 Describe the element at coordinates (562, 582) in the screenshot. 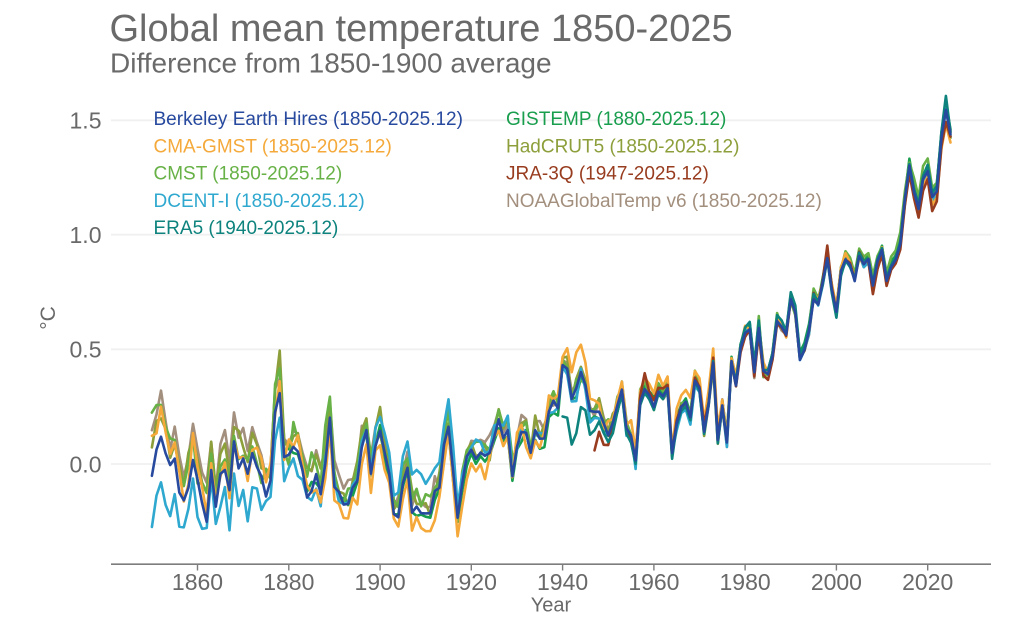

I see `svg-text: 1940` at that location.